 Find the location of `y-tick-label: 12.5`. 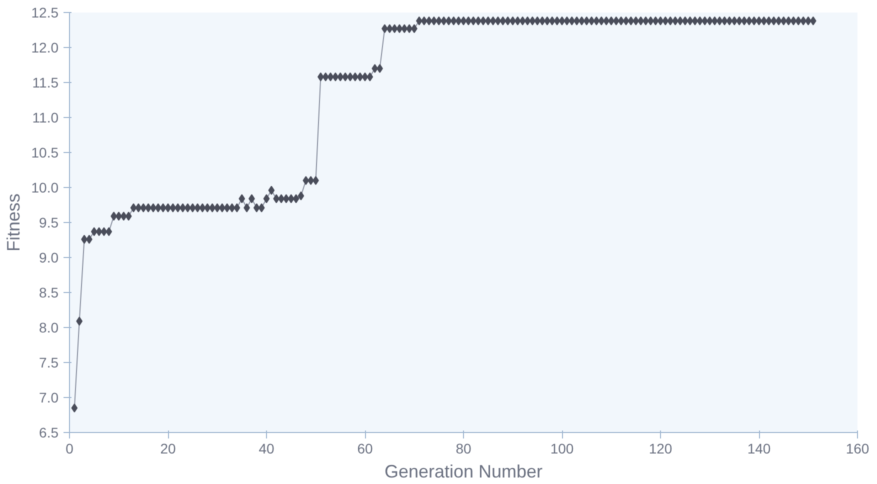

y-tick-label: 12.5 is located at coordinates (45, 12).